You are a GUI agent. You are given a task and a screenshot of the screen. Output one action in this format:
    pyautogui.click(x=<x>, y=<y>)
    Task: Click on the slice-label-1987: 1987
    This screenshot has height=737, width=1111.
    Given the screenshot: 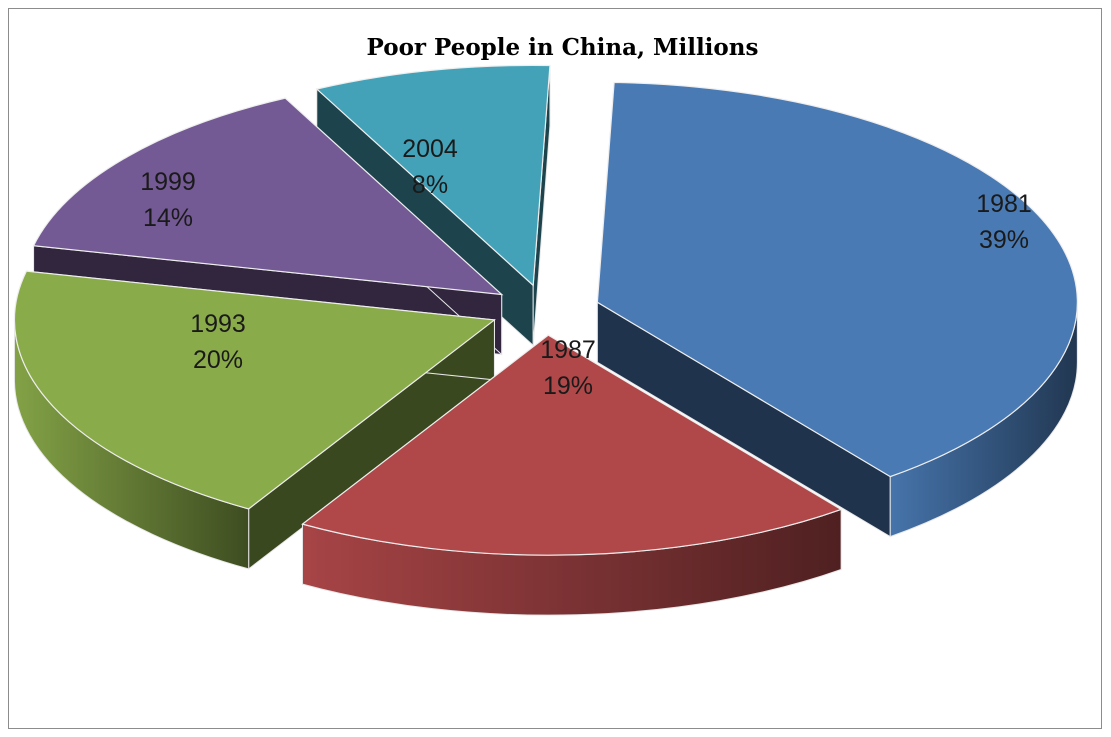 What is the action you would take?
    pyautogui.click(x=568, y=350)
    